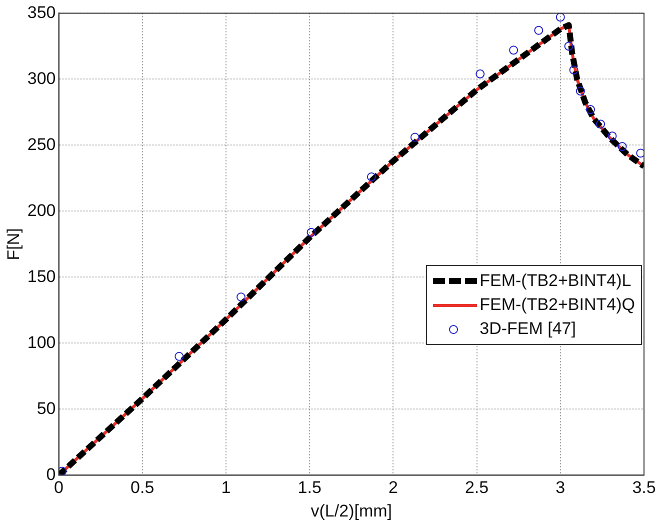  I want to click on y-tick-label: 350, so click(41, 12).